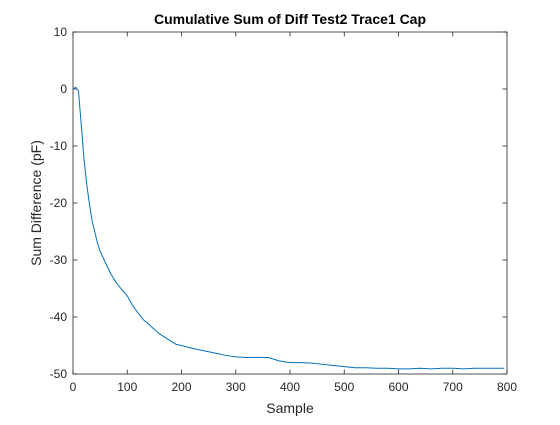  Describe the element at coordinates (36, 203) in the screenshot. I see `y-axis-label: Sum Difference (pF)` at that location.